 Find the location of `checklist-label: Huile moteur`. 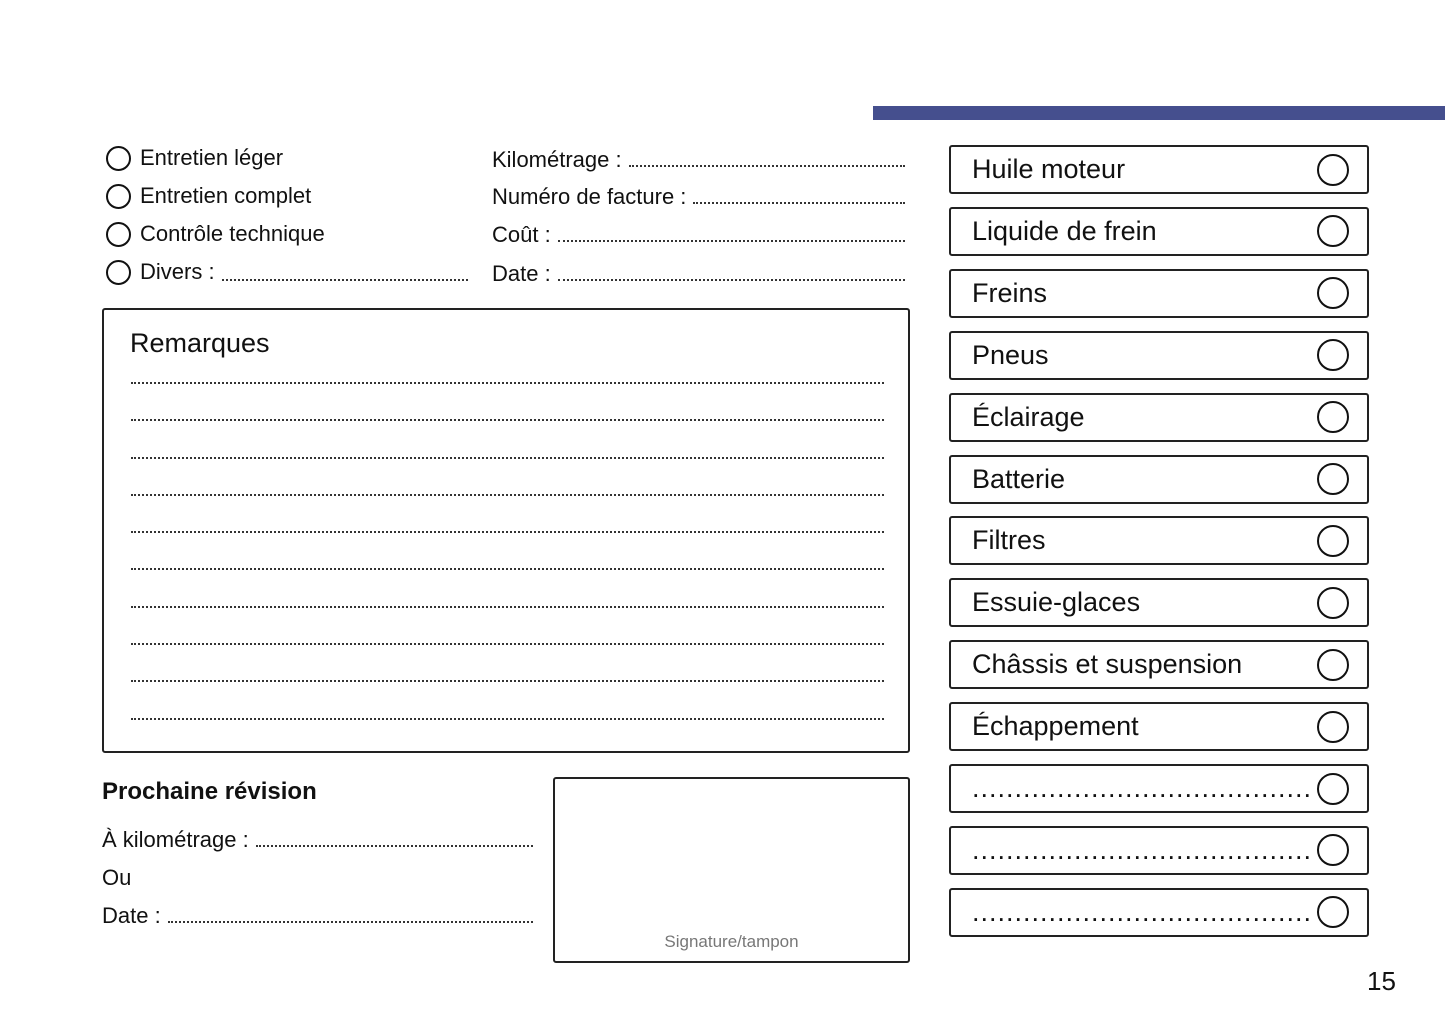

checklist-label: Huile moteur is located at coordinates (1049, 169).